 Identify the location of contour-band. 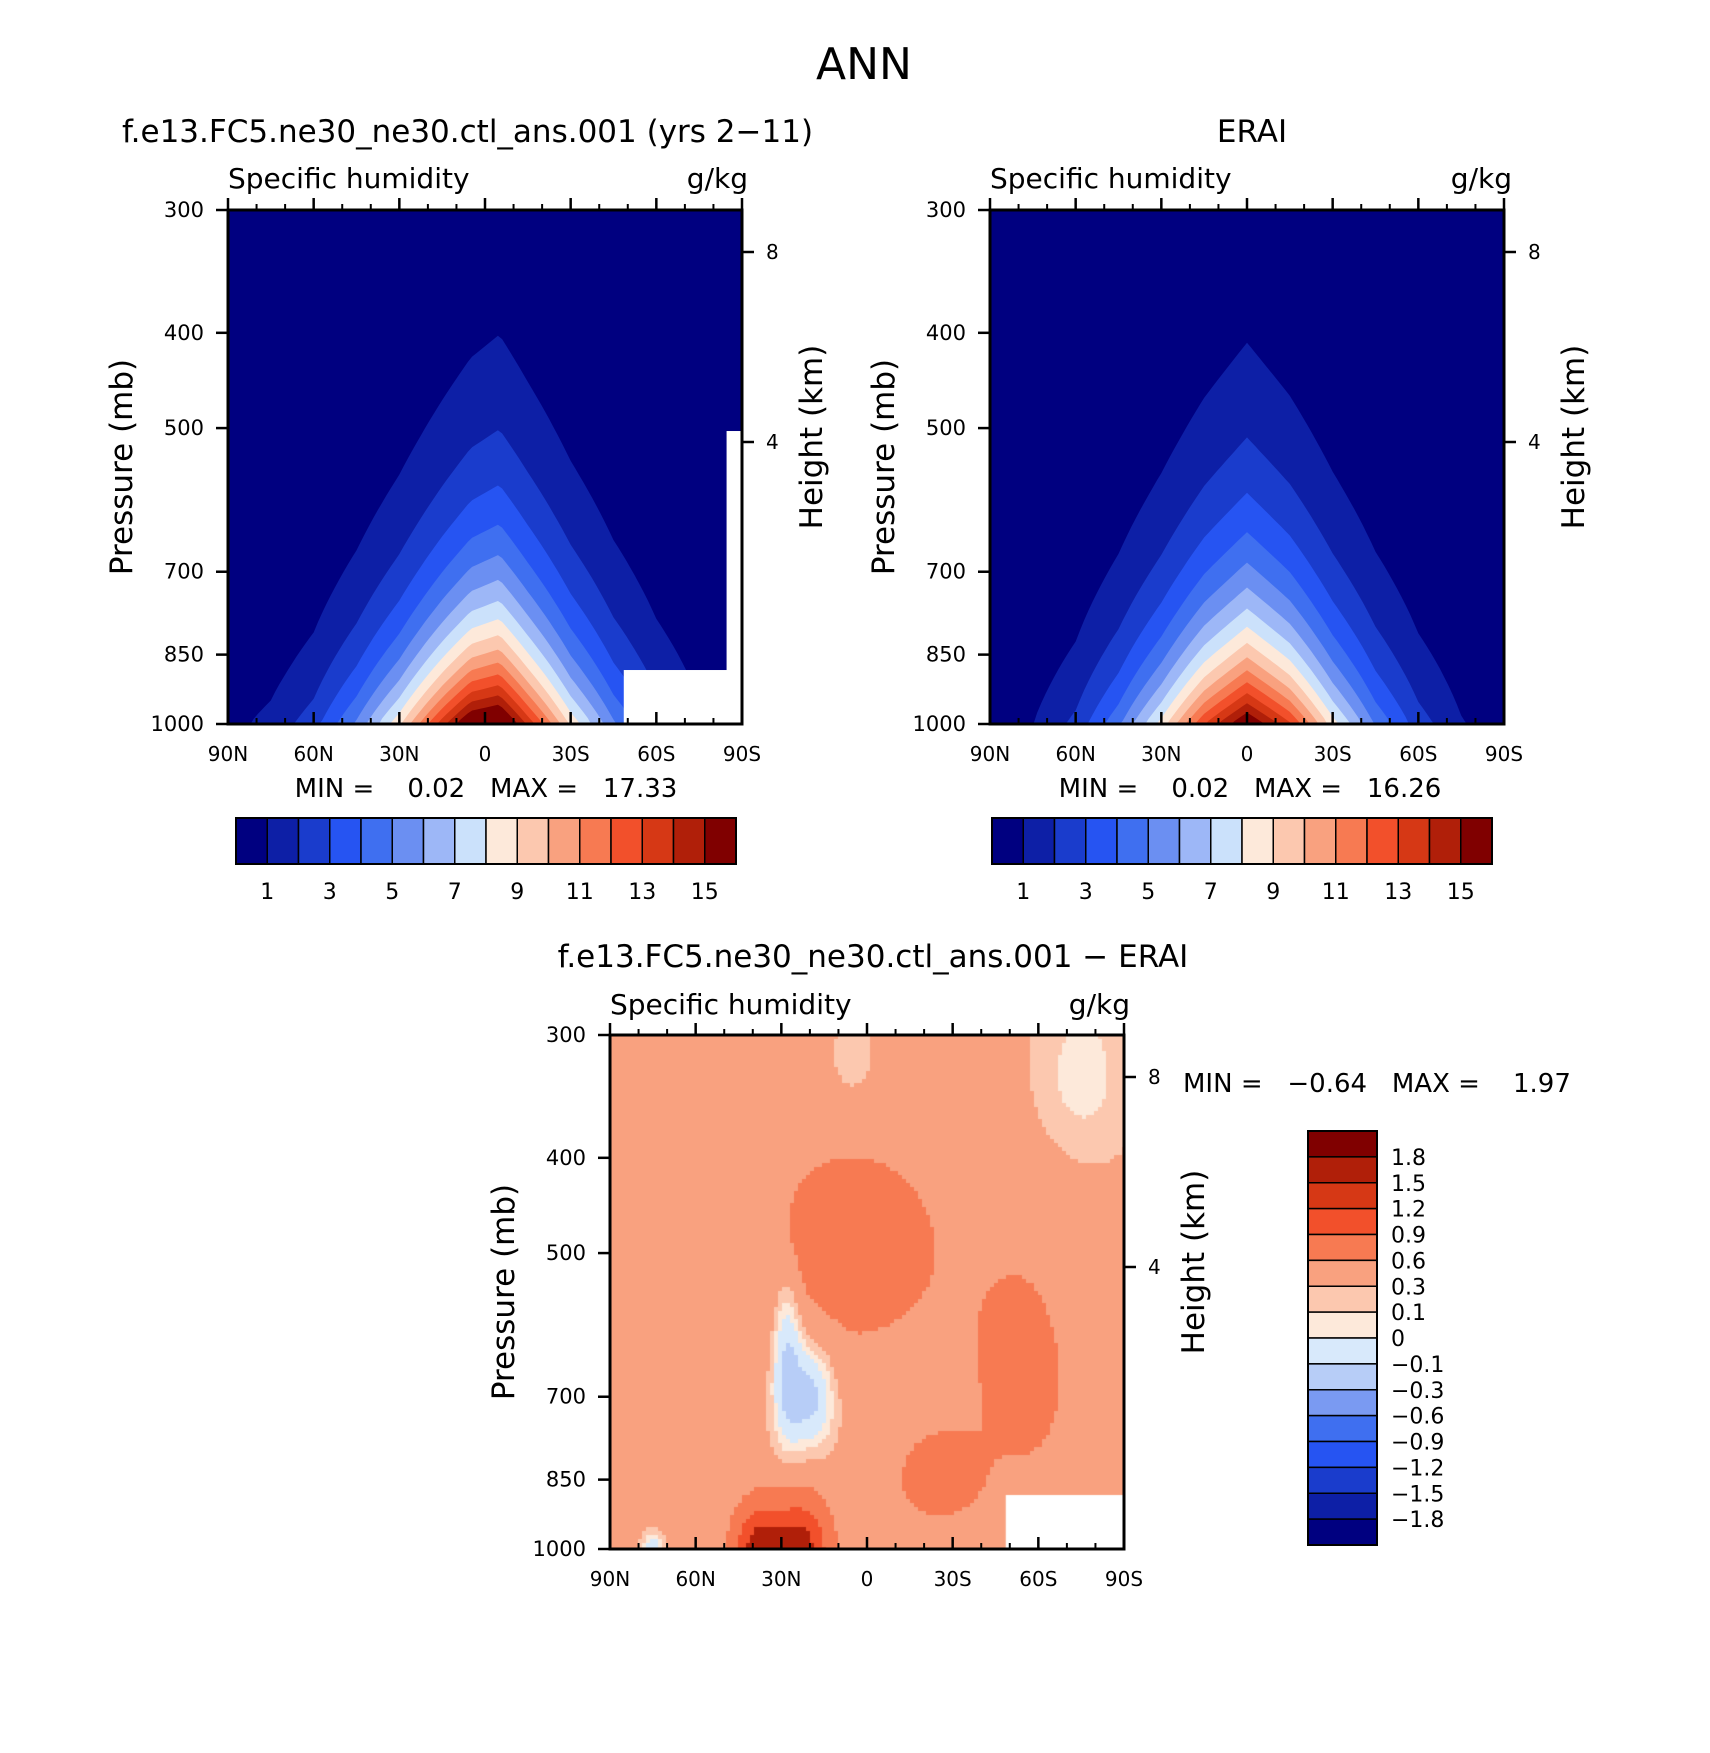
(1248, 713).